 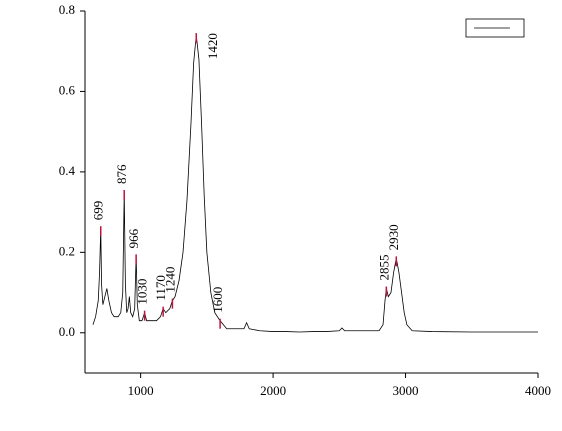 What do you see at coordinates (393, 237) in the screenshot?
I see `peak-label: 2930` at bounding box center [393, 237].